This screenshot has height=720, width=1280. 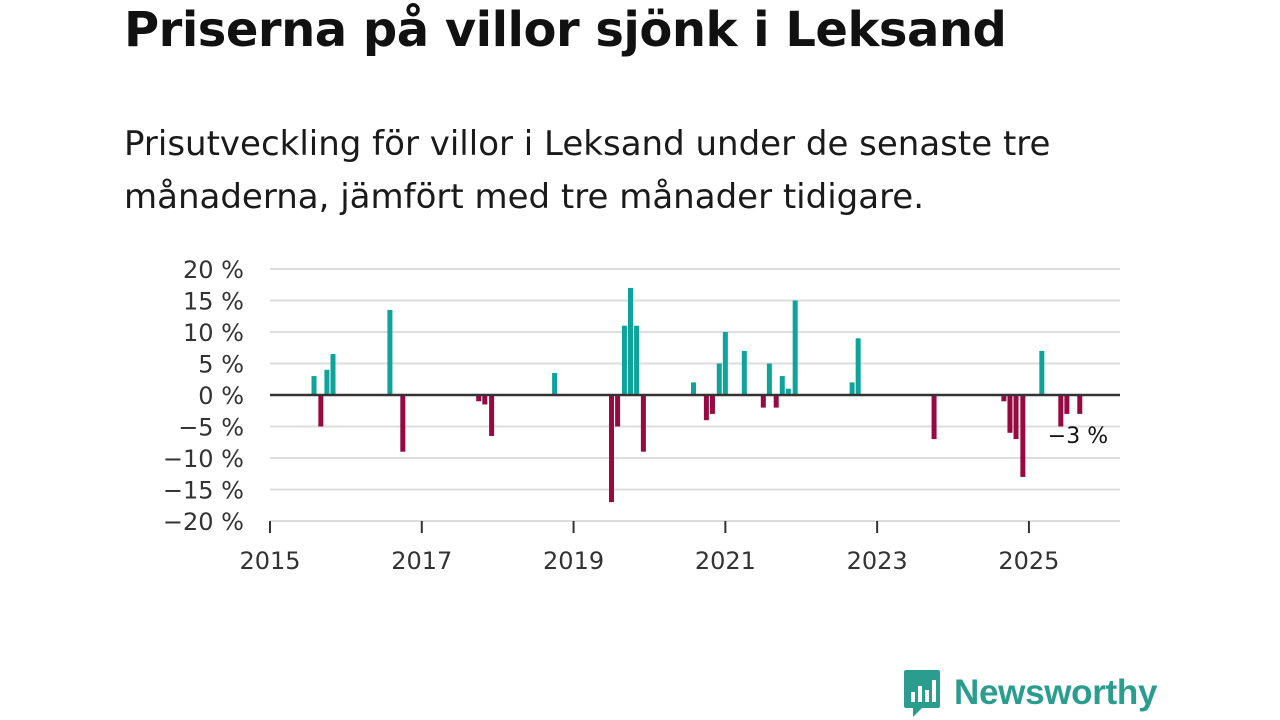 What do you see at coordinates (877, 561) in the screenshot?
I see `x-tick-label: 2023` at bounding box center [877, 561].